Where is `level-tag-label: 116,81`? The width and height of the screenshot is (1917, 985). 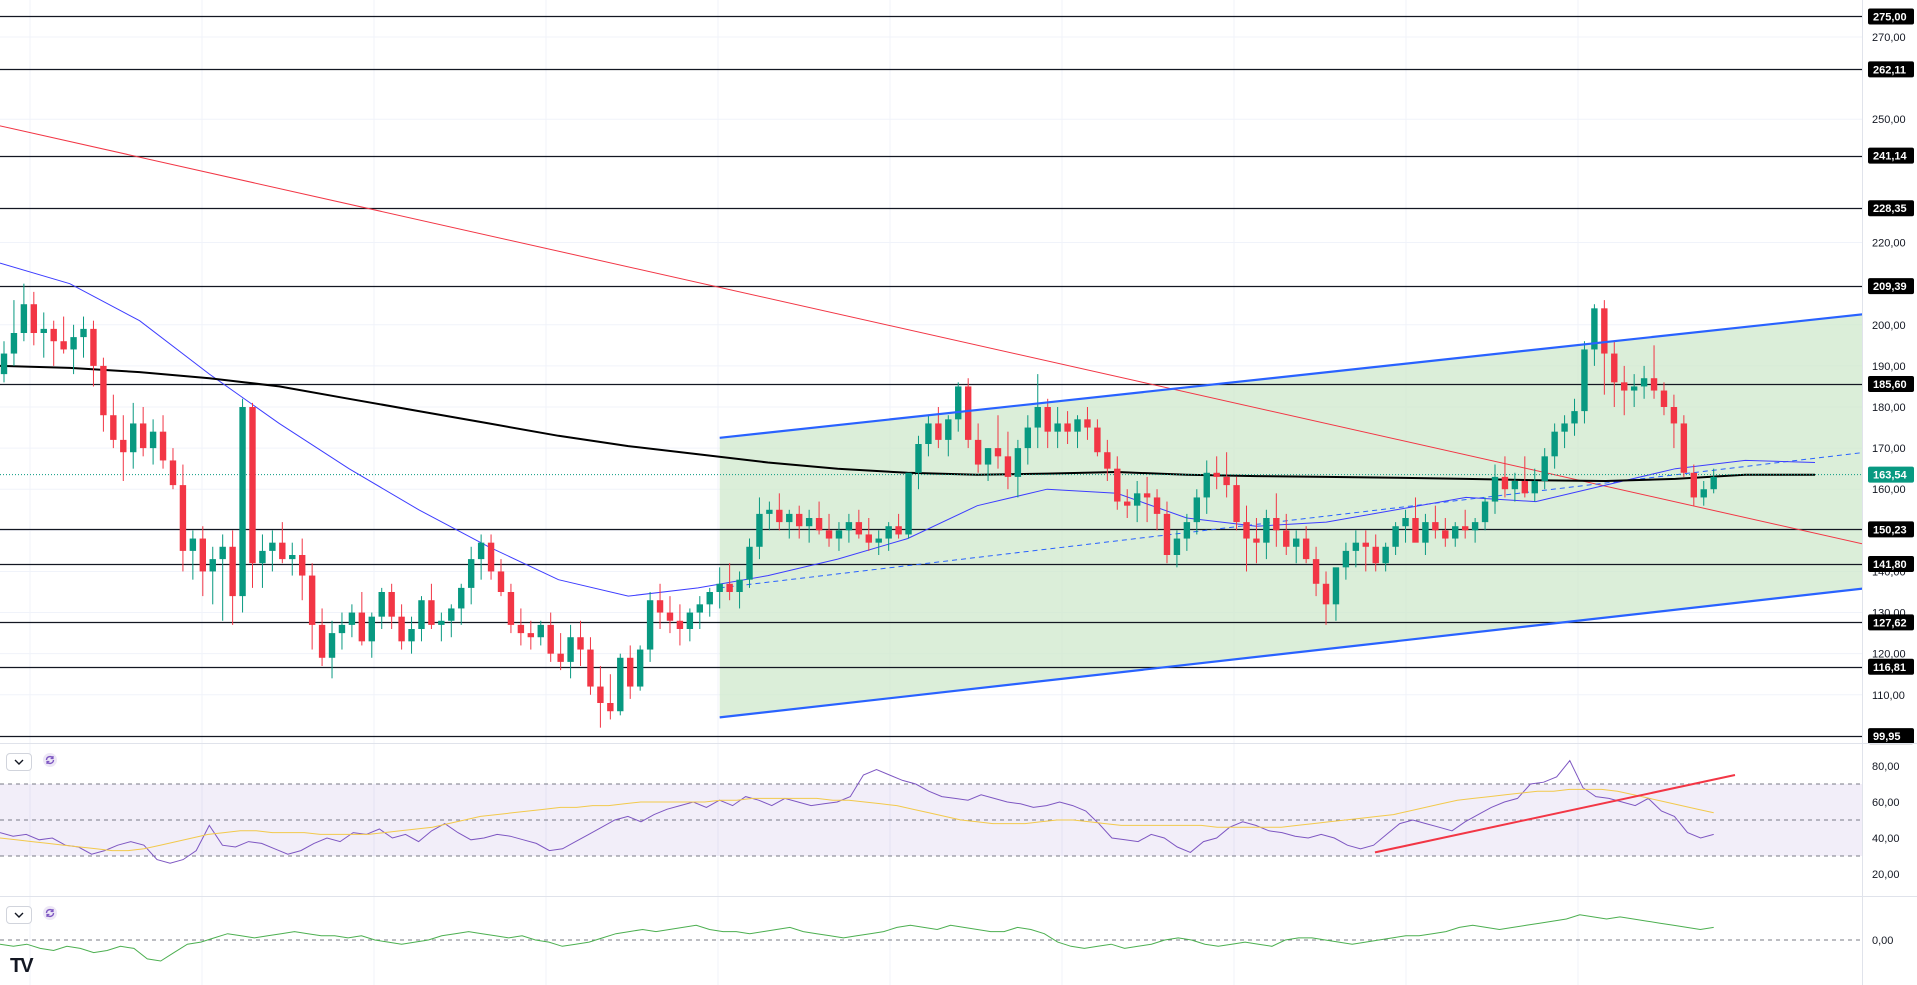 level-tag-label: 116,81 is located at coordinates (1889, 668).